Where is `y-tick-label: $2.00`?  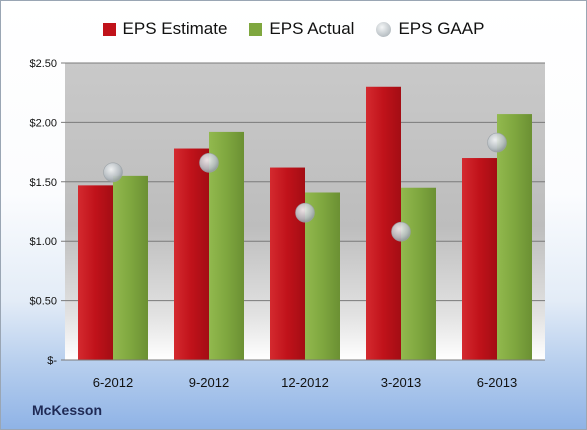
y-tick-label: $2.00 is located at coordinates (43, 123).